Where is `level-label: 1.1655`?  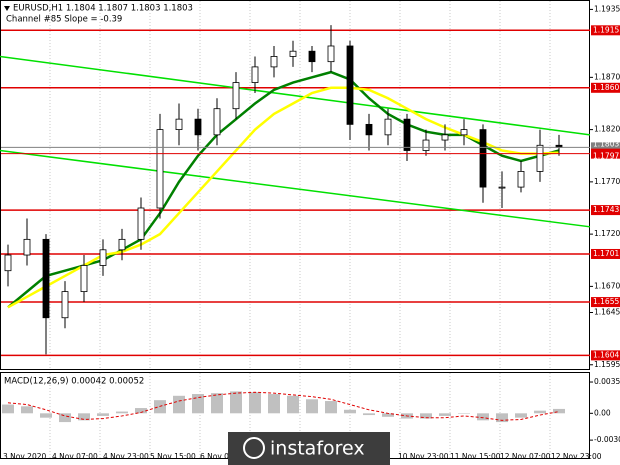
level-label: 1.1655 is located at coordinates (606, 301).